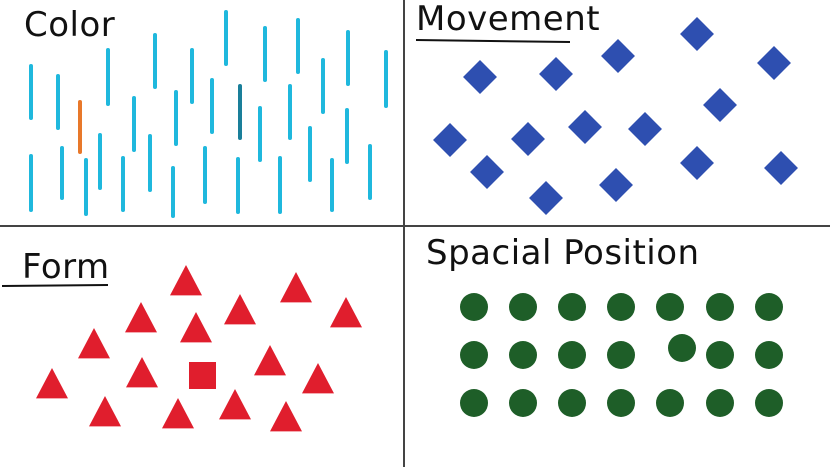  I want to click on panel-title-form: Form, so click(66, 267).